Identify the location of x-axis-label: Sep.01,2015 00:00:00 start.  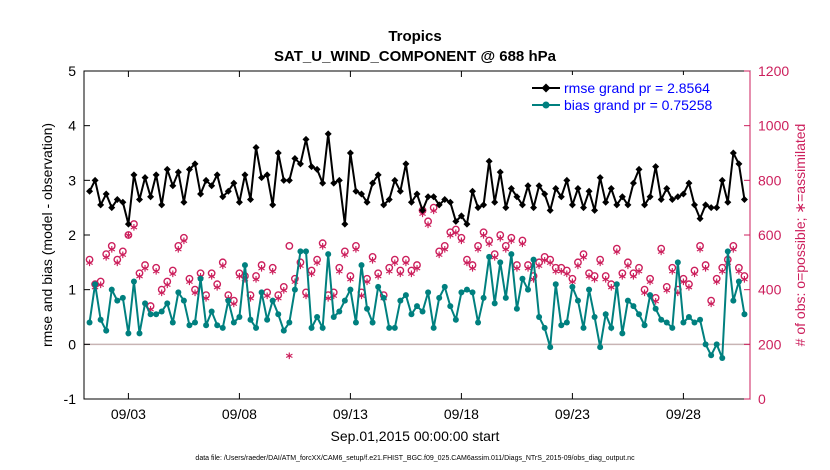
(415, 436).